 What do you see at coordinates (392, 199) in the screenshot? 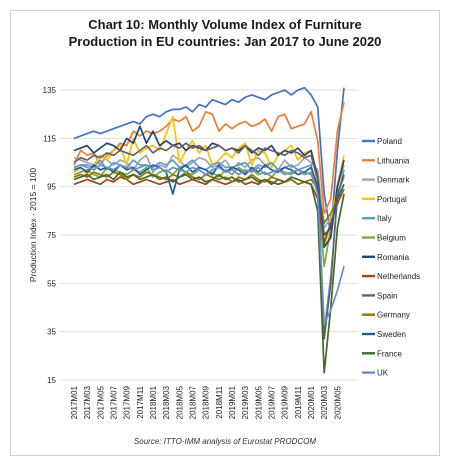
I see `legend-label: Portugal` at bounding box center [392, 199].